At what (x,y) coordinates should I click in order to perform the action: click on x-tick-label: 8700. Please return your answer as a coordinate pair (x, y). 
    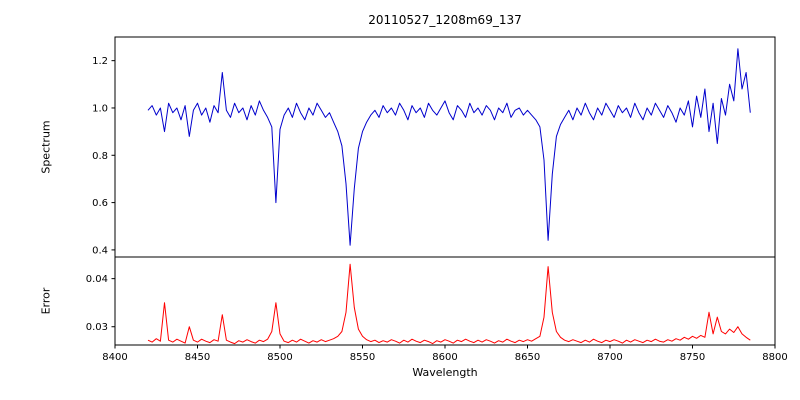
    Looking at the image, I should click on (609, 357).